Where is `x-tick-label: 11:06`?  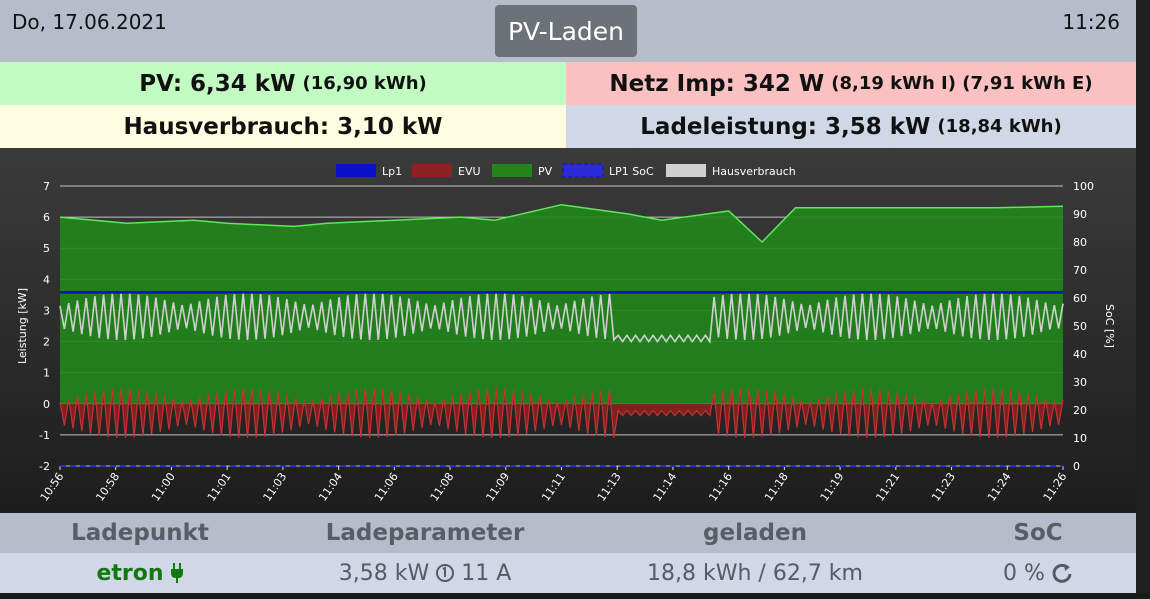 x-tick-label: 11:06 is located at coordinates (386, 486).